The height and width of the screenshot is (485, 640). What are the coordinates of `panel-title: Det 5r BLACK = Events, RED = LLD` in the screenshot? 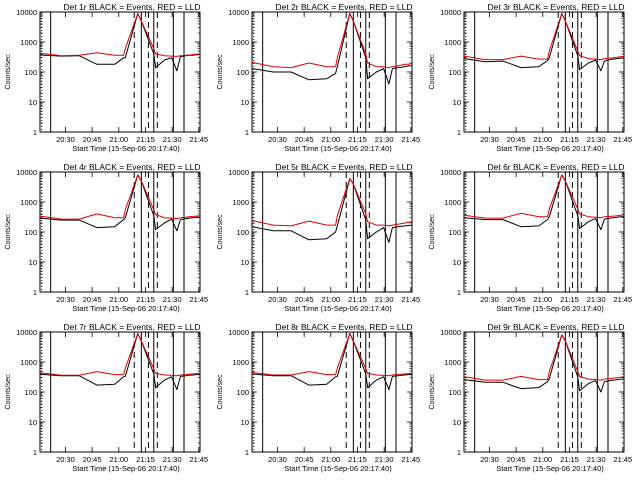 It's located at (343, 167).